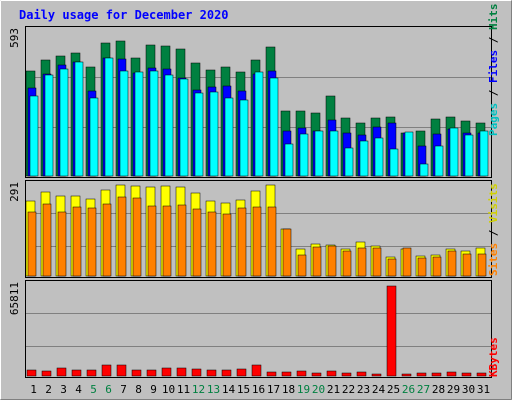 The image size is (512, 400). Describe the element at coordinates (493, 17) in the screenshot. I see `legend-hits: Hits` at that location.